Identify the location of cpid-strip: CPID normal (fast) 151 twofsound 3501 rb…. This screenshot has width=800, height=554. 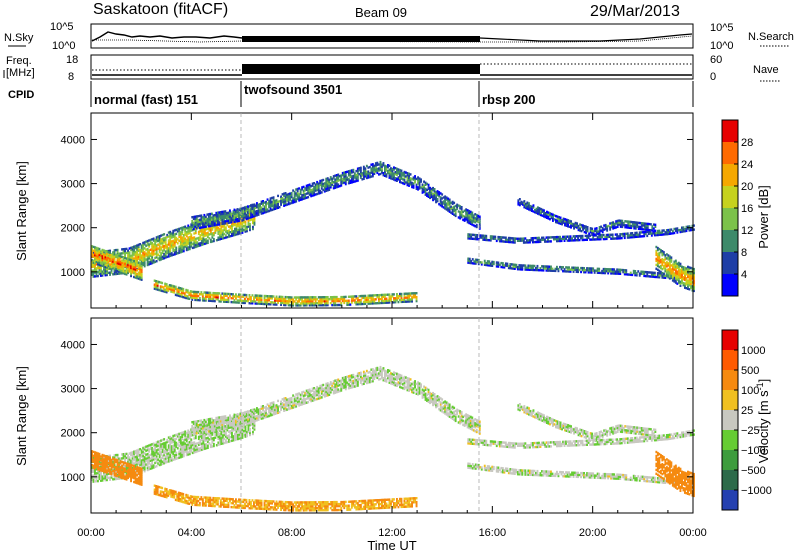
(351, 94).